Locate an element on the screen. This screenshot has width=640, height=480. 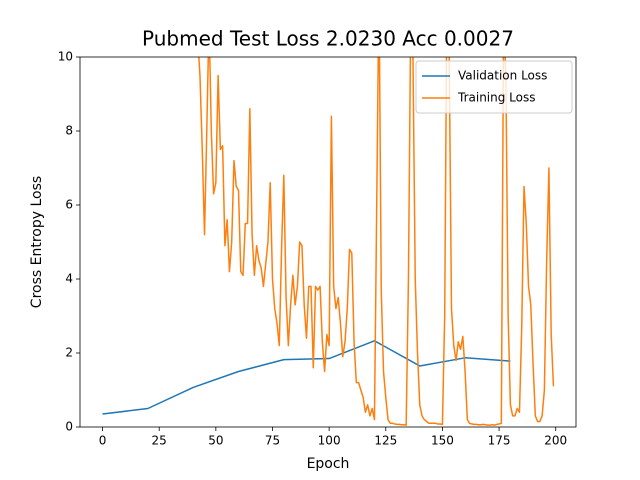
chart-title: Pubmed Test Loss 2.0230 Acc 0.0027 is located at coordinates (328, 39).